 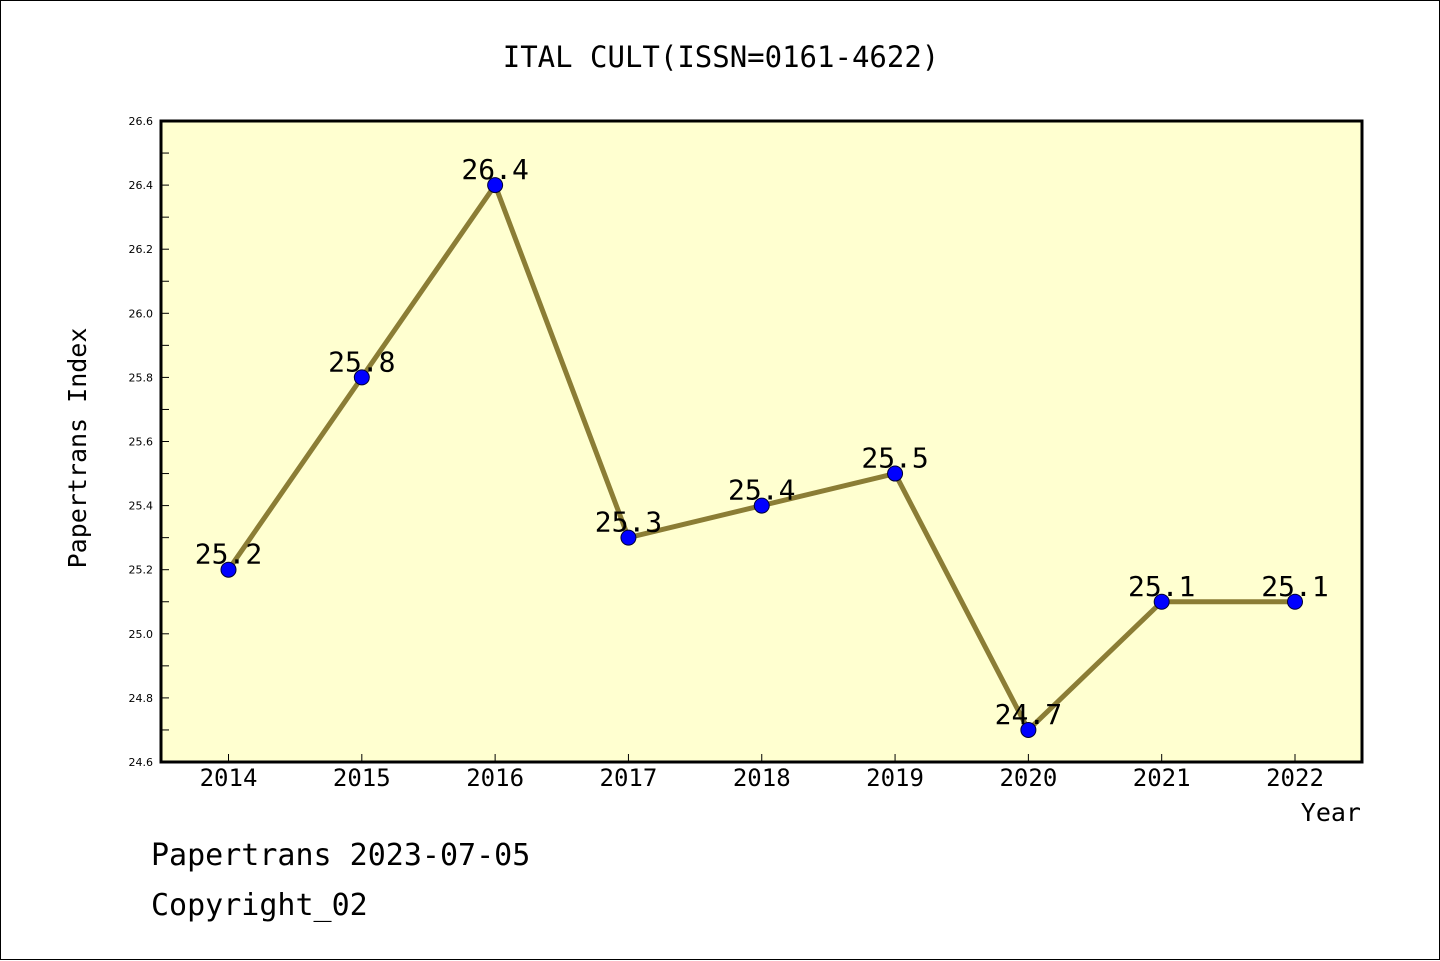 What do you see at coordinates (141, 313) in the screenshot?
I see `y-tick-label: 26.0` at bounding box center [141, 313].